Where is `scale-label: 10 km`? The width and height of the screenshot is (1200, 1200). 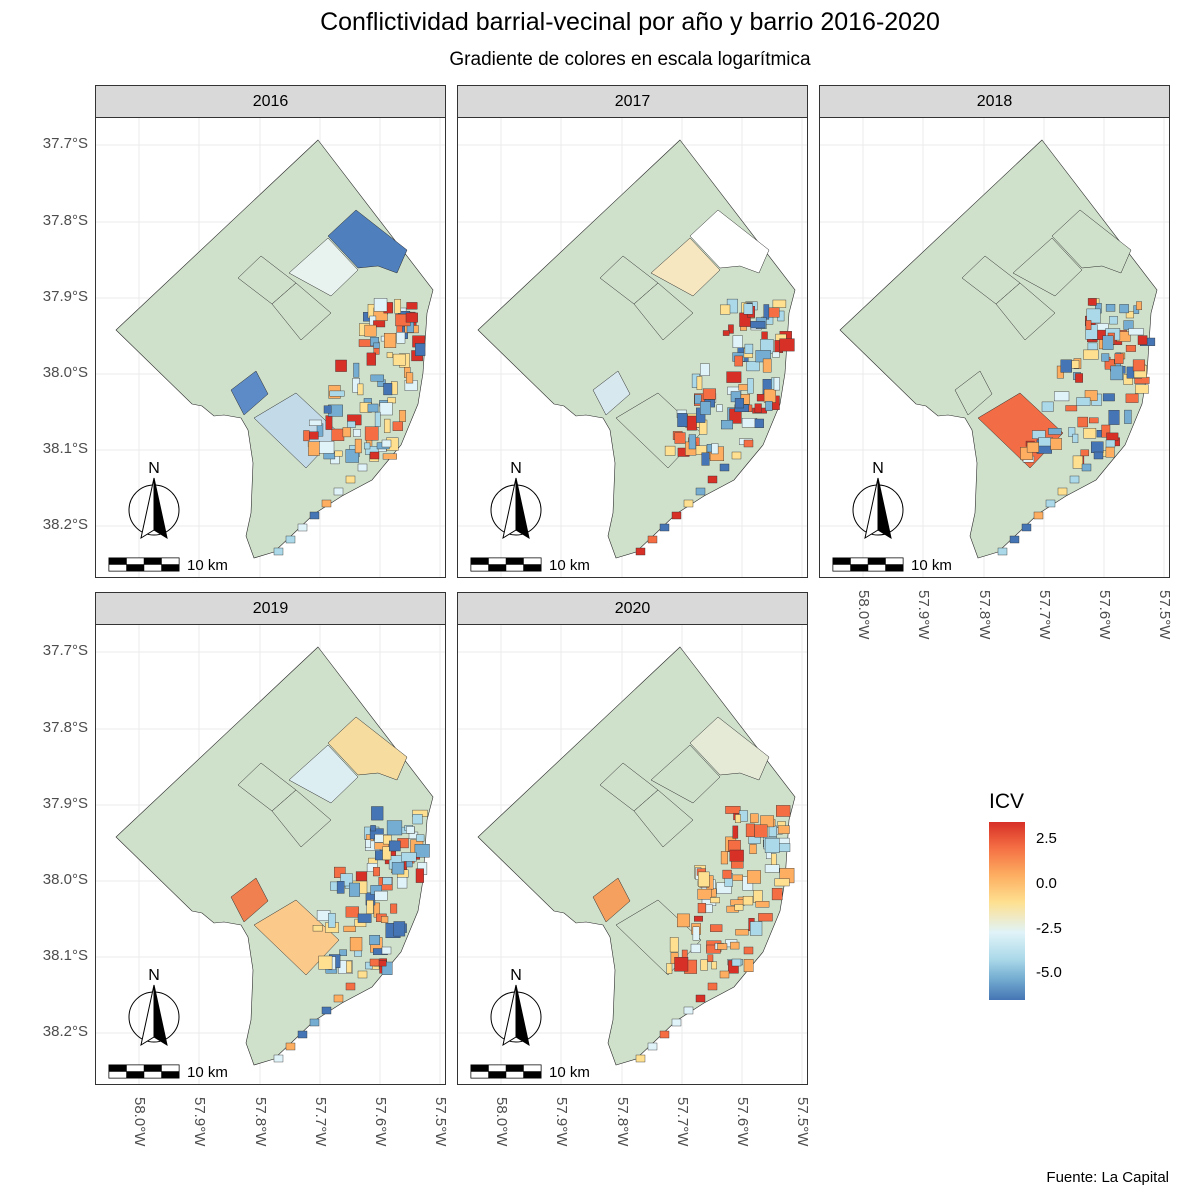 scale-label: 10 km is located at coordinates (207, 565).